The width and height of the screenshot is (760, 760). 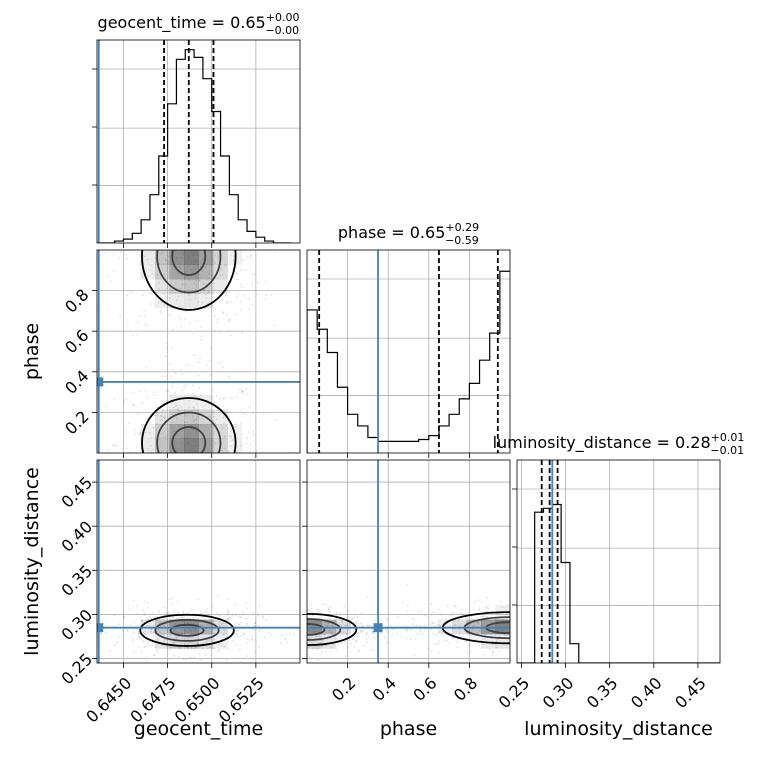 I want to click on panel-content, so click(x=198, y=141).